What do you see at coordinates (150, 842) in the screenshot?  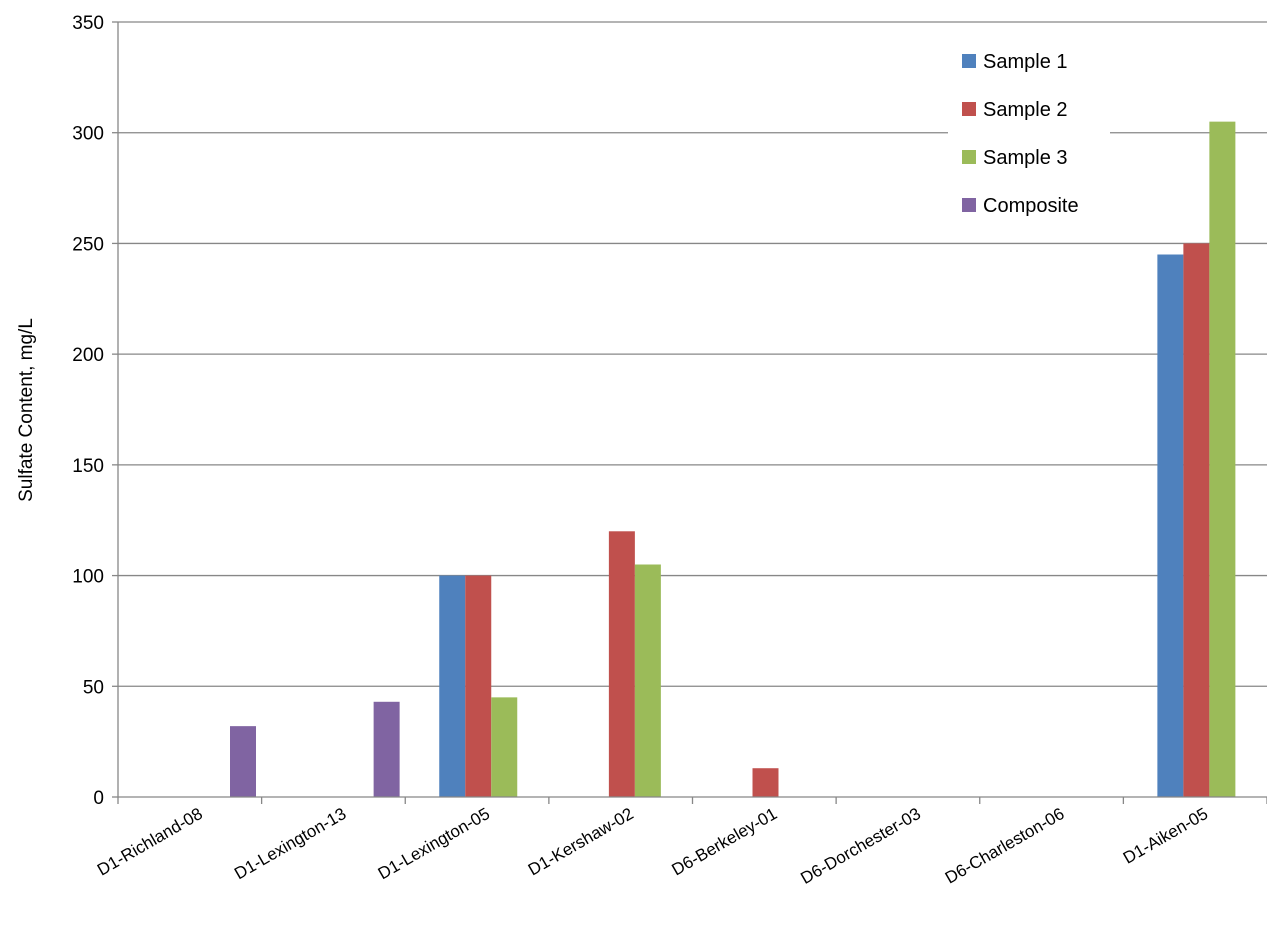 I see `x-category-label: D1-Richland-08` at bounding box center [150, 842].